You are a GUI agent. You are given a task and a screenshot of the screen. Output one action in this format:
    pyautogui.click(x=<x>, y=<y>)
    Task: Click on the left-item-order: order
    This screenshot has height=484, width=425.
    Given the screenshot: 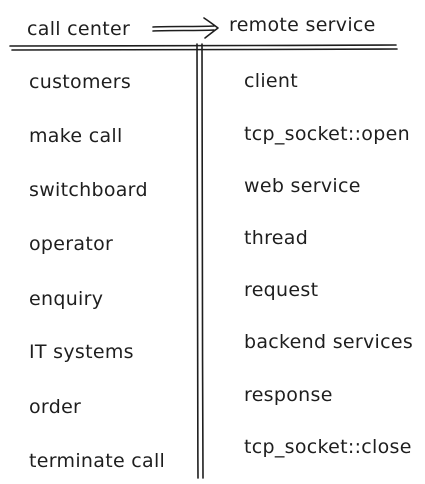 What is the action you would take?
    pyautogui.click(x=55, y=407)
    